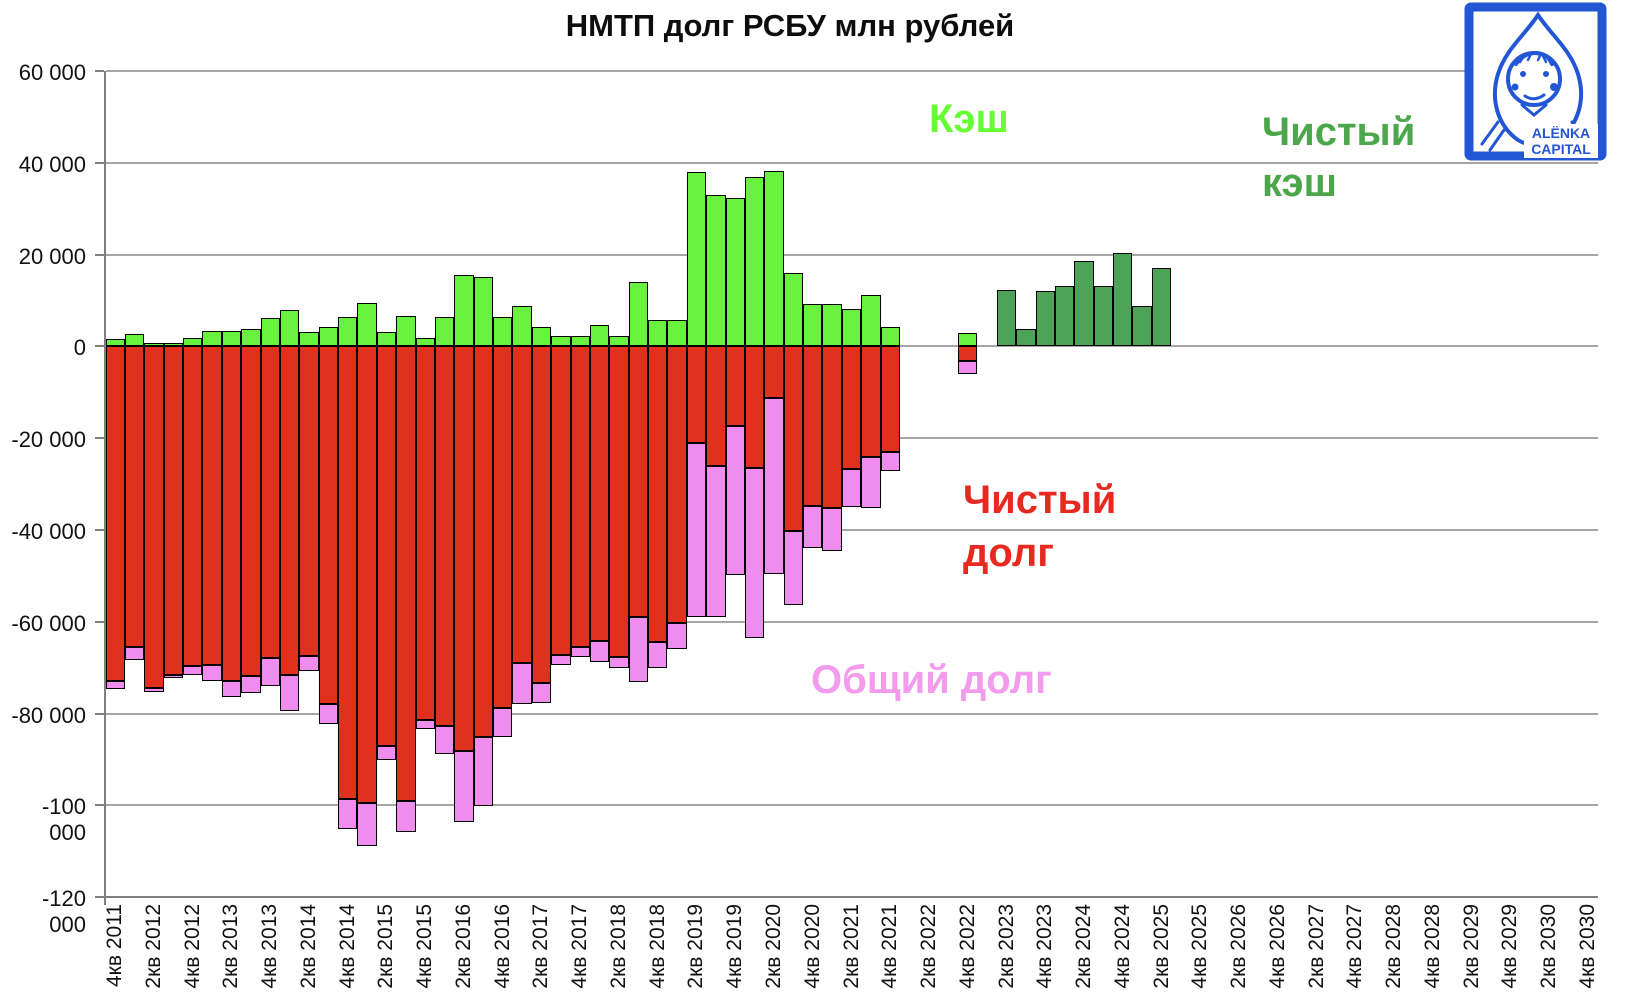 The width and height of the screenshot is (1628, 1006). I want to click on x-tick-label: 2кв 2026, so click(1239, 946).